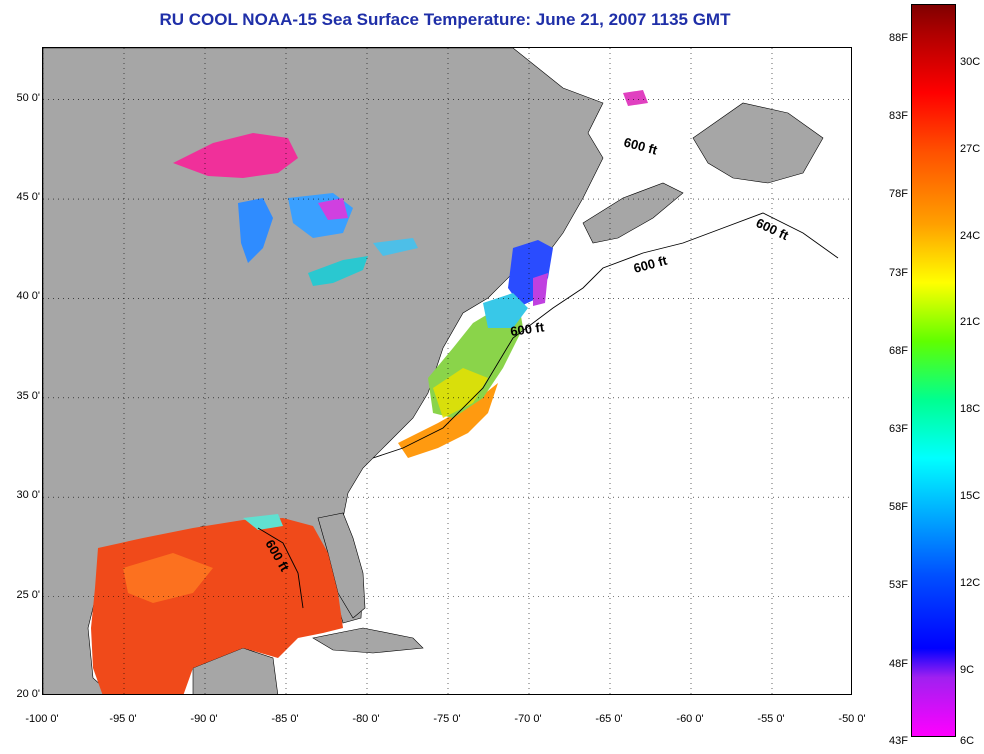  Describe the element at coordinates (609, 719) in the screenshot. I see `longitude-tick-label: -65 0'` at that location.